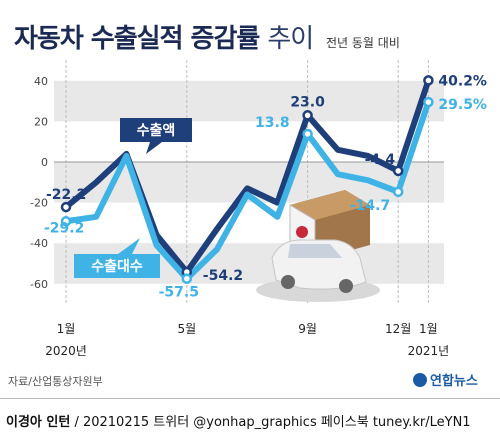 The width and height of the screenshot is (500, 444). What do you see at coordinates (307, 102) in the screenshot?
I see `data-label: 23.0` at bounding box center [307, 102].